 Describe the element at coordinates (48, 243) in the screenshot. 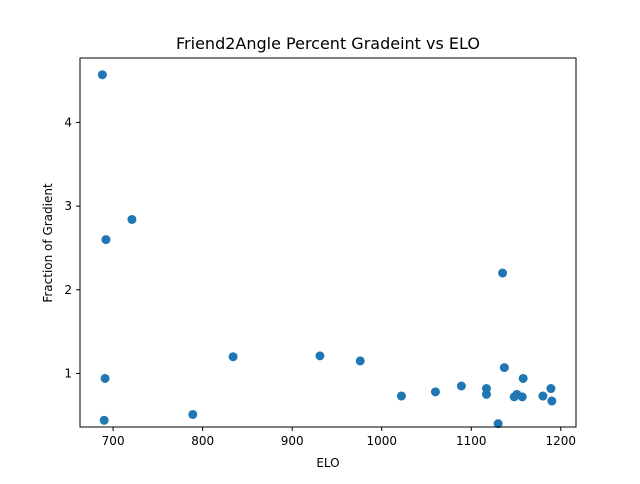

I see `y-axis-label: Fraction of Gradient` at that location.